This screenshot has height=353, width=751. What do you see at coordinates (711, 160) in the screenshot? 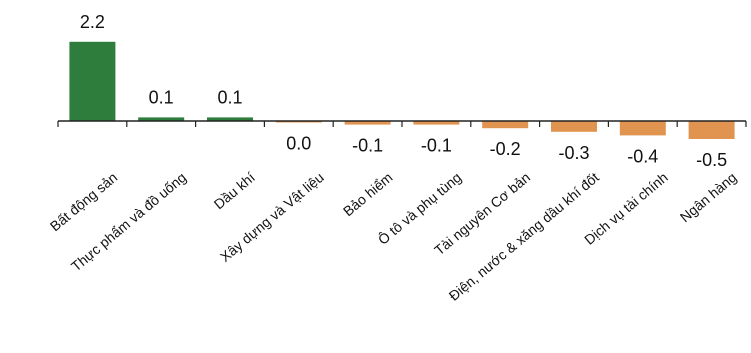
I see `bar-value-label: -0.5` at bounding box center [711, 160].